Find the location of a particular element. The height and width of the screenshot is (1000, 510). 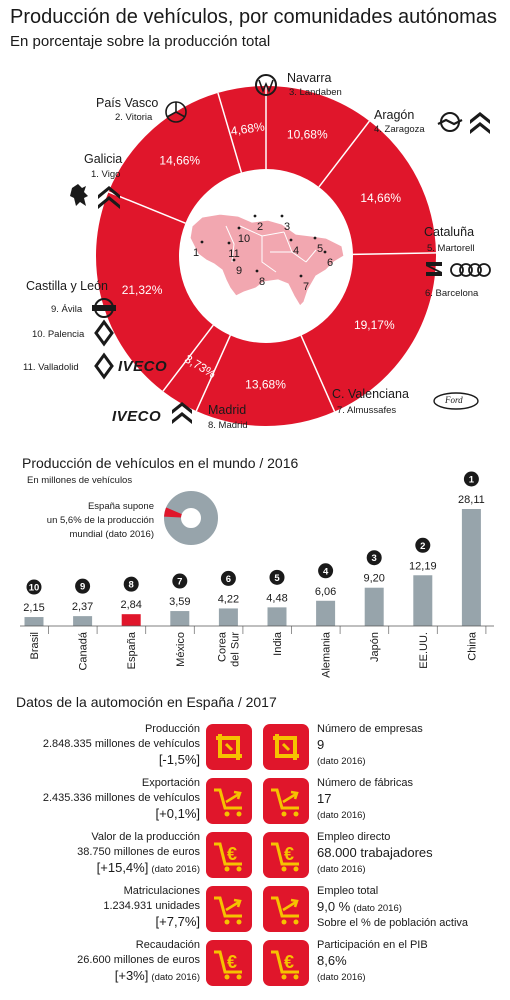

plant-barcelona: 6. Barcelona is located at coordinates (452, 293).